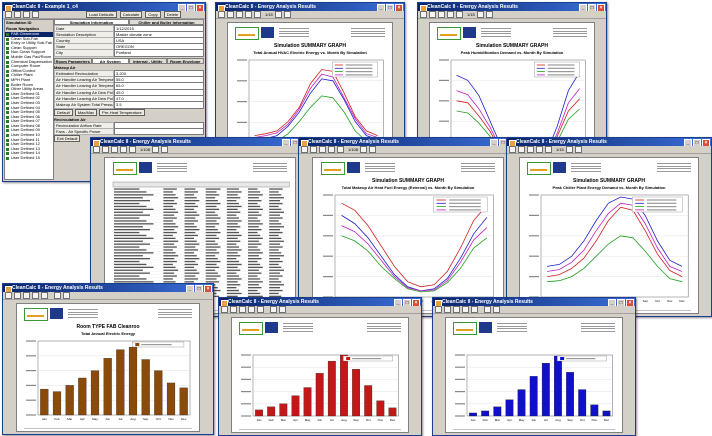 The width and height of the screenshot is (712, 436). Describe the element at coordinates (29, 48) in the screenshot. I see `nav-item: Clean Support` at that location.